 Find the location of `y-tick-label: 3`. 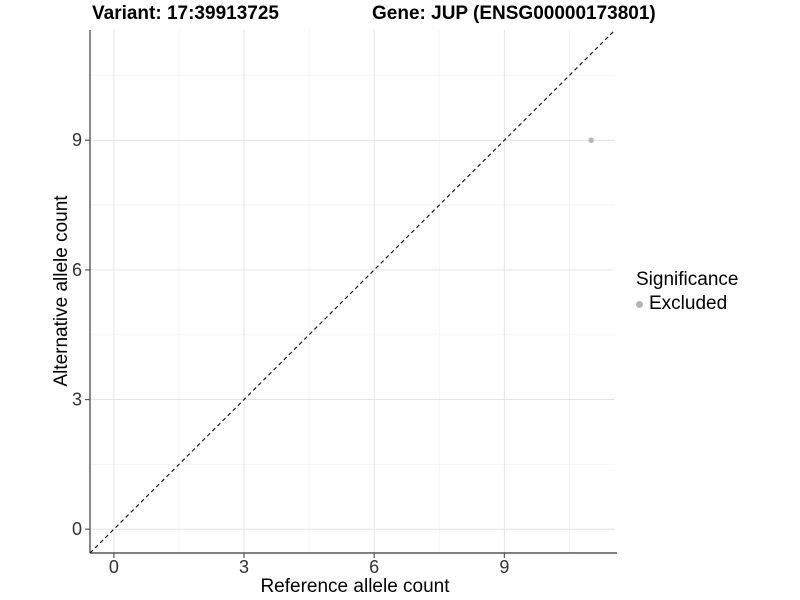

y-tick-label: 3 is located at coordinates (77, 400).